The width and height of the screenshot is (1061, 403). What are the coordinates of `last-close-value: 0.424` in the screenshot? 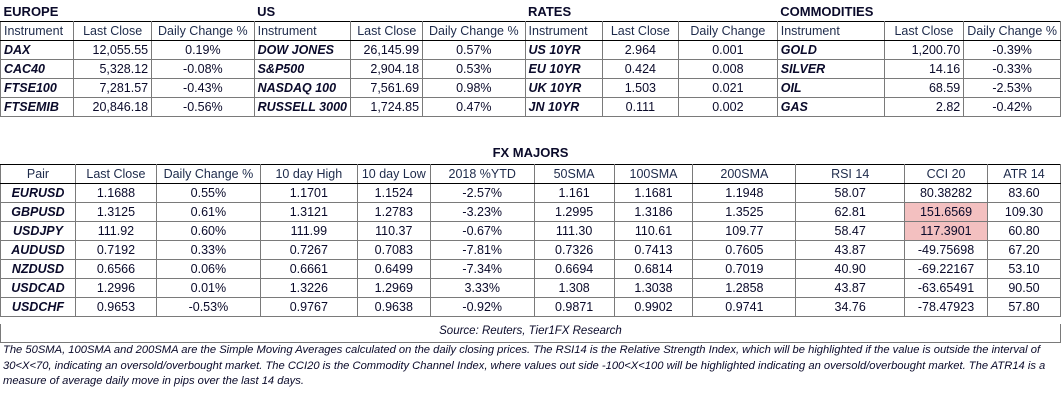 It's located at (640, 69).